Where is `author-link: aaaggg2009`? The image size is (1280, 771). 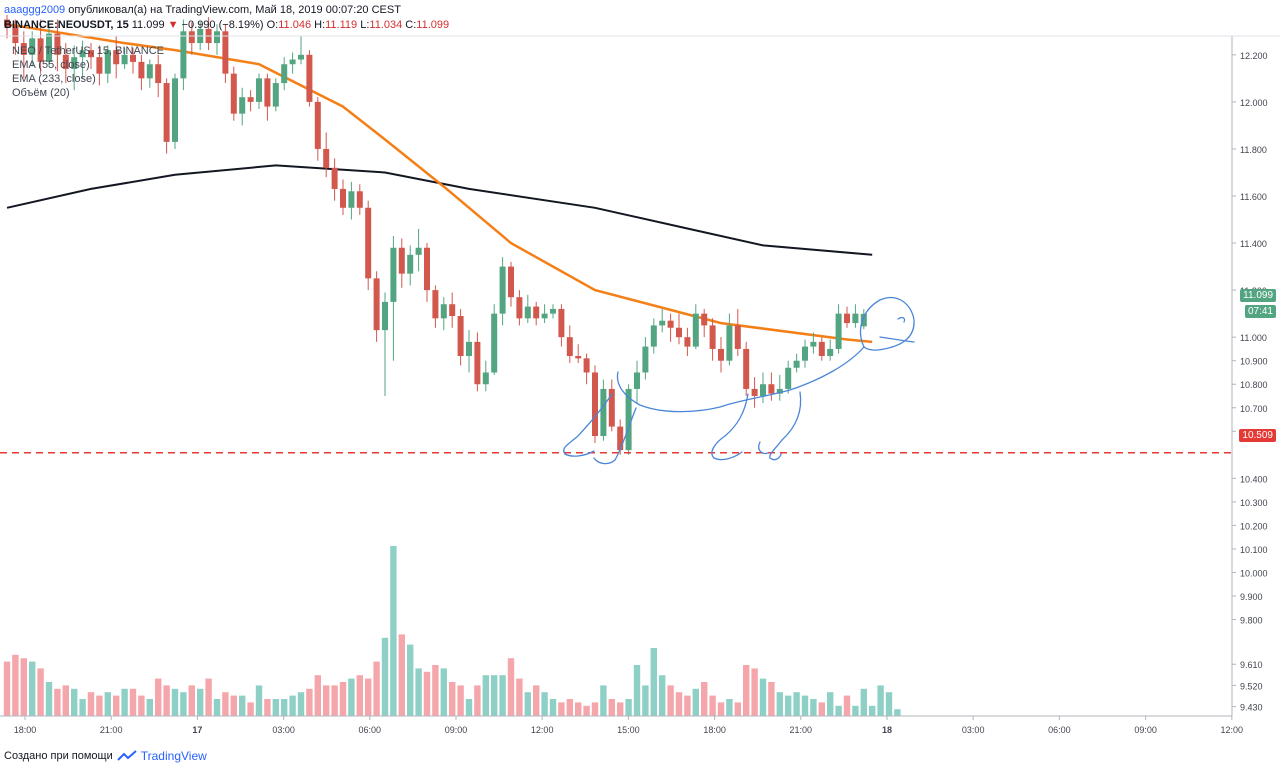 author-link: aaaggg2009 is located at coordinates (35, 10).